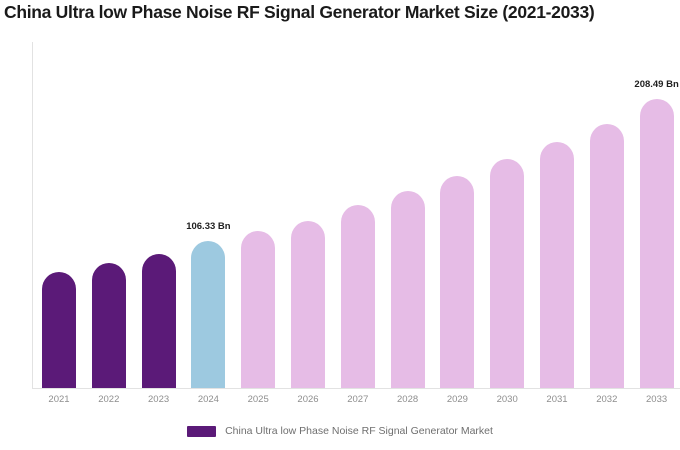  I want to click on bar-2030, so click(507, 273).